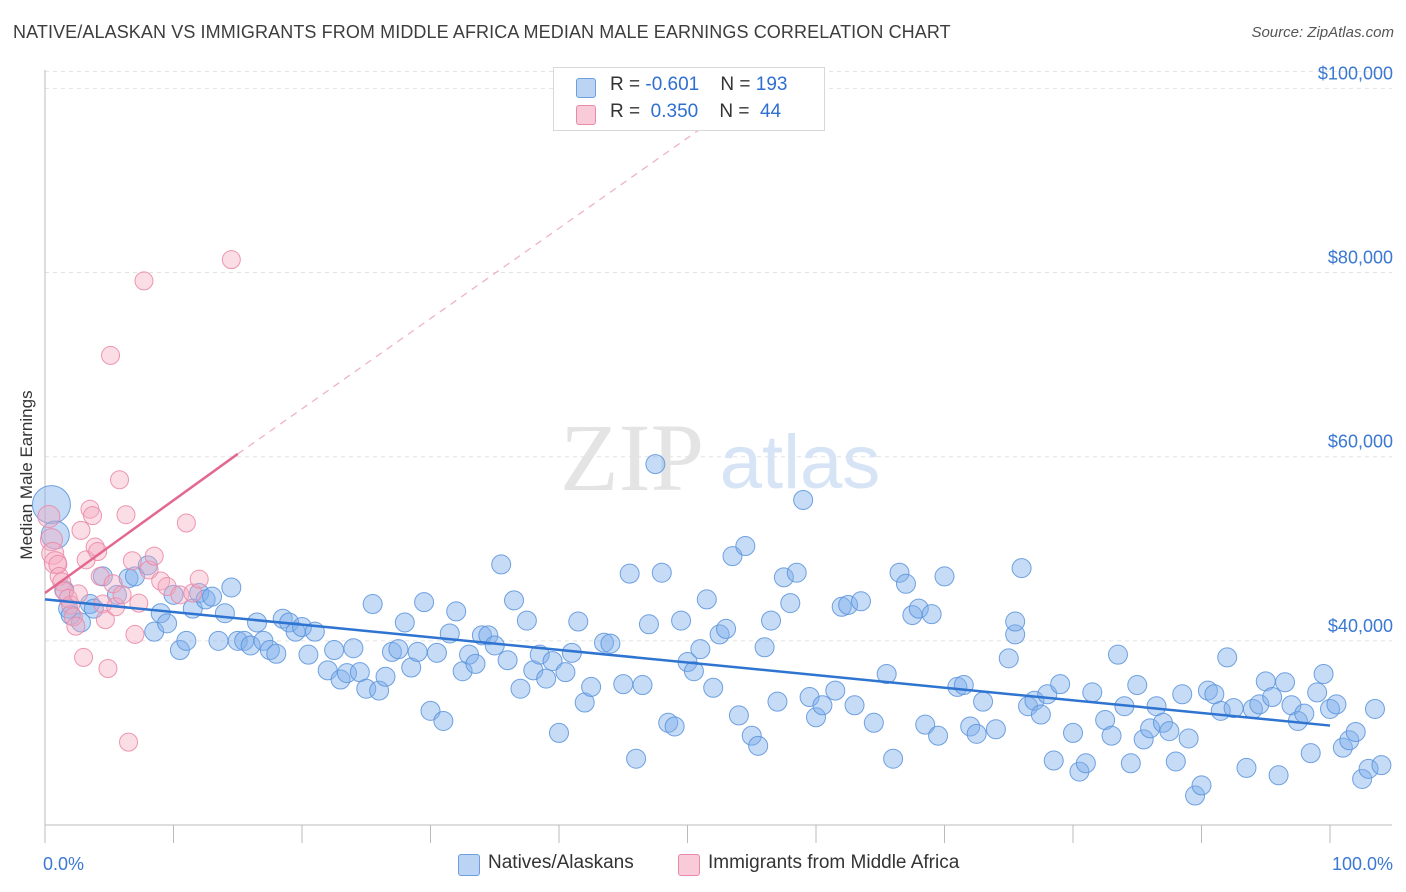  I want to click on y-axis-label: Median Male Earnings, so click(26, 475).